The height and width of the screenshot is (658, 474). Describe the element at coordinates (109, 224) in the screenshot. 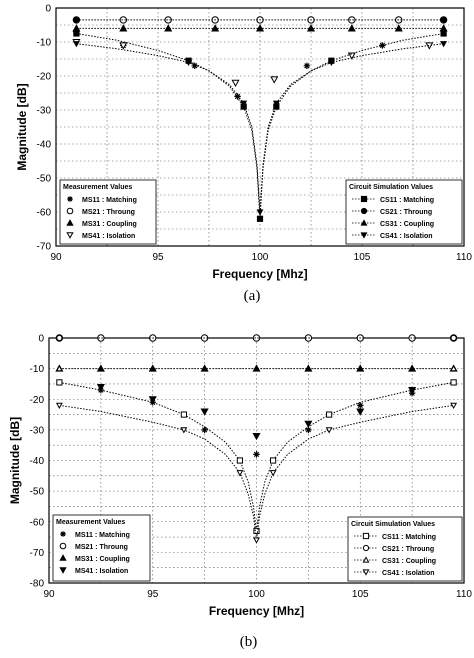

I see `legend-entry: MS31 : Coupling` at that location.